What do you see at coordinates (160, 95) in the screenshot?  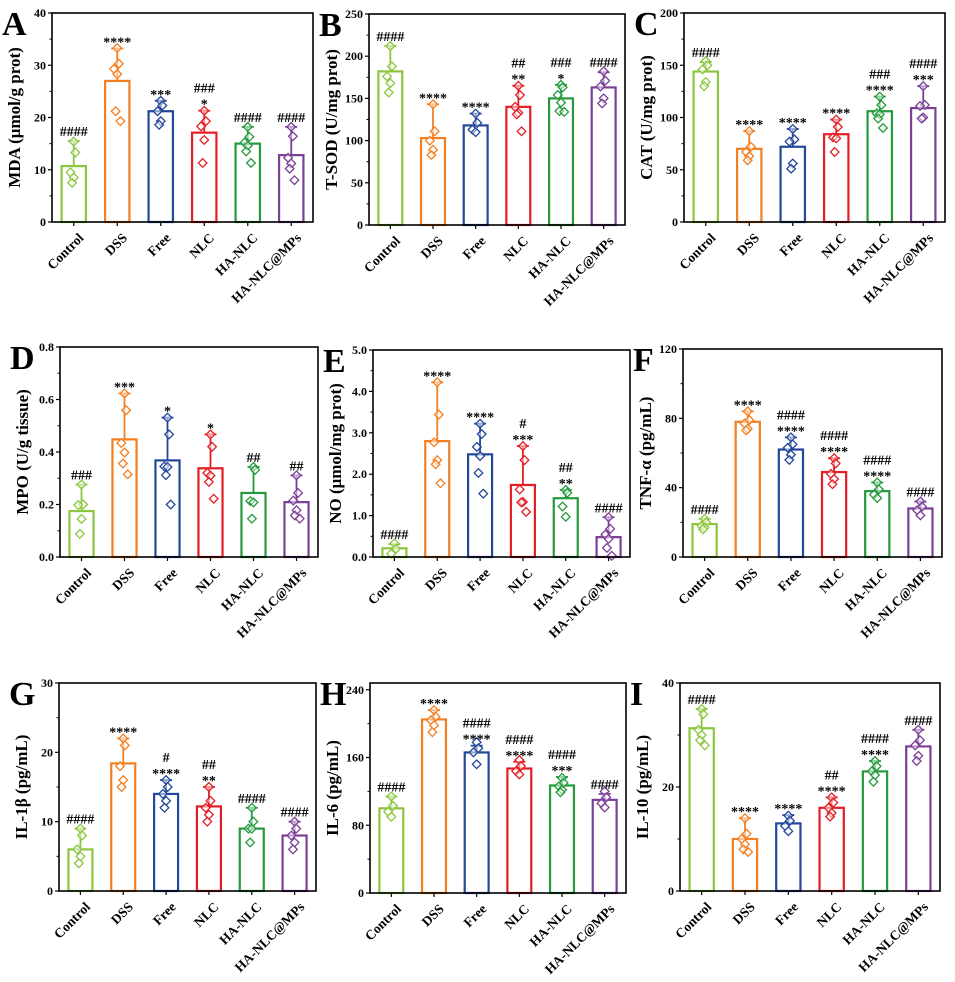 I see `significance-stars: ***` at bounding box center [160, 95].